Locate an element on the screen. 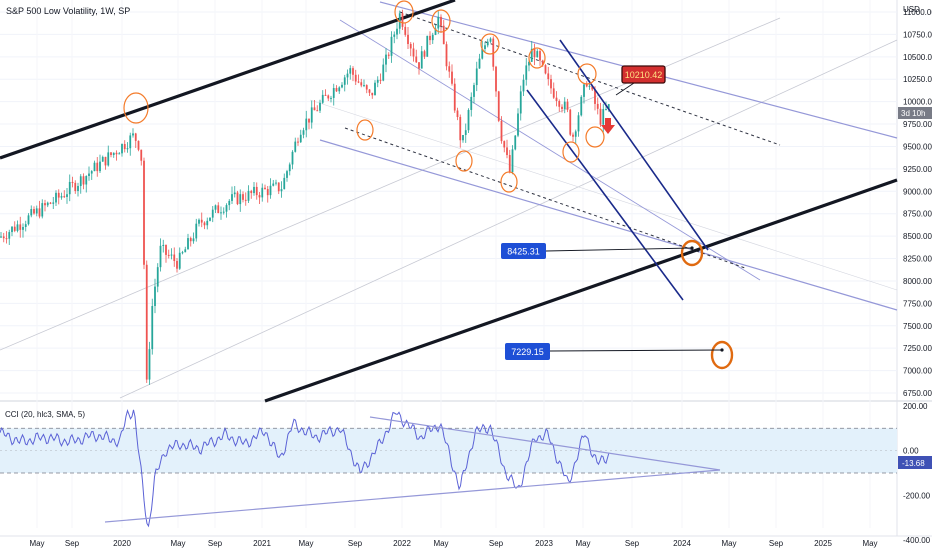  cci-y-tick-label: -200.00 is located at coordinates (917, 495).